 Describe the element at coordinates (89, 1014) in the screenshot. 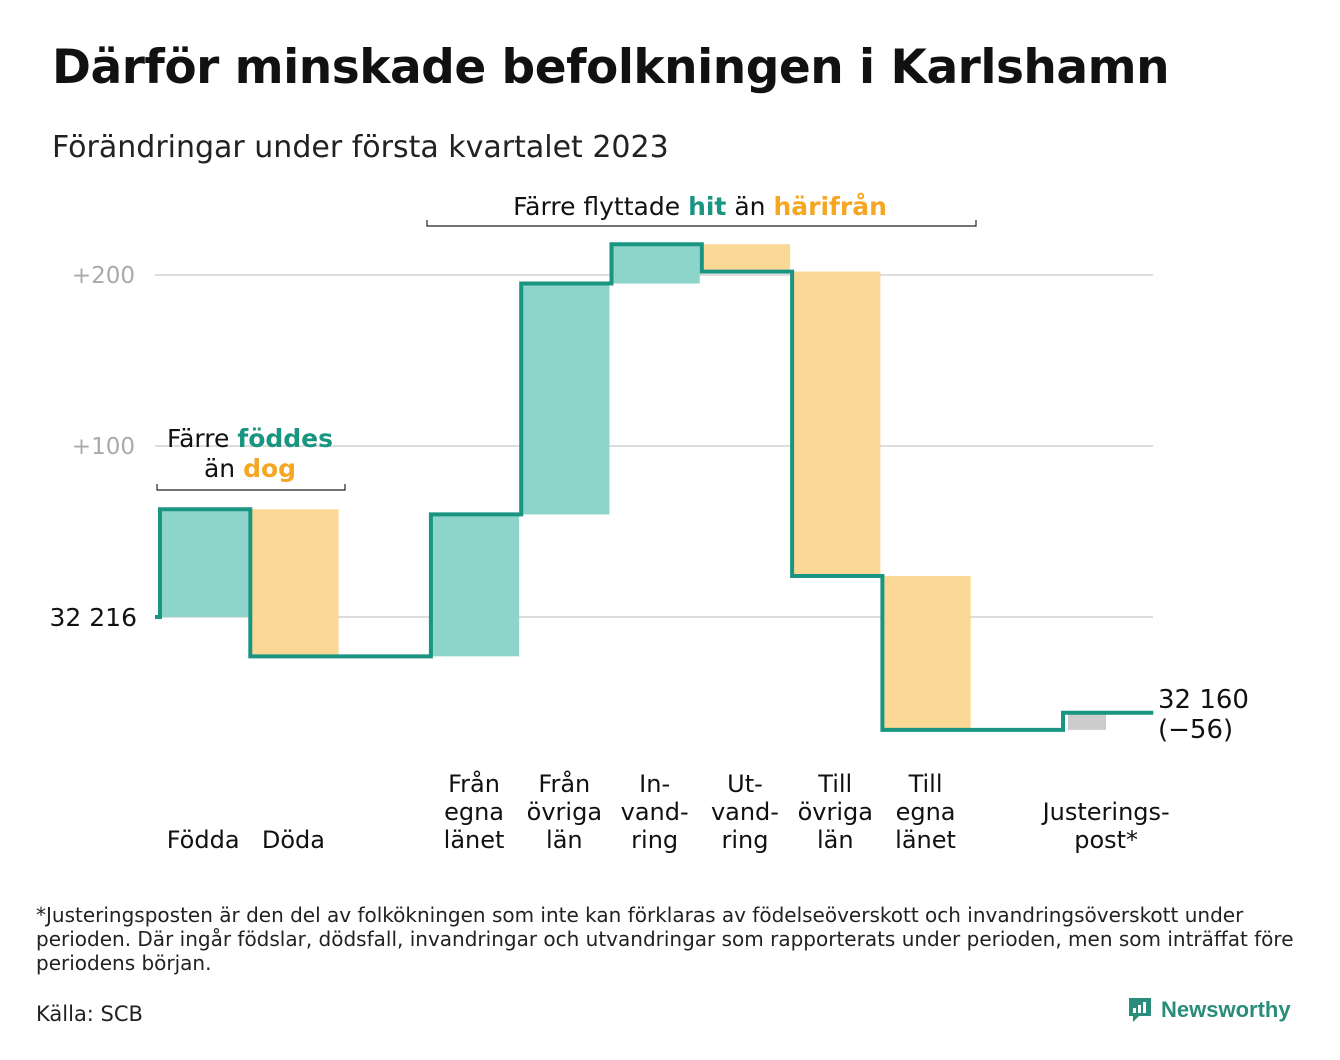

I see `source-label: Källa: SCB` at that location.